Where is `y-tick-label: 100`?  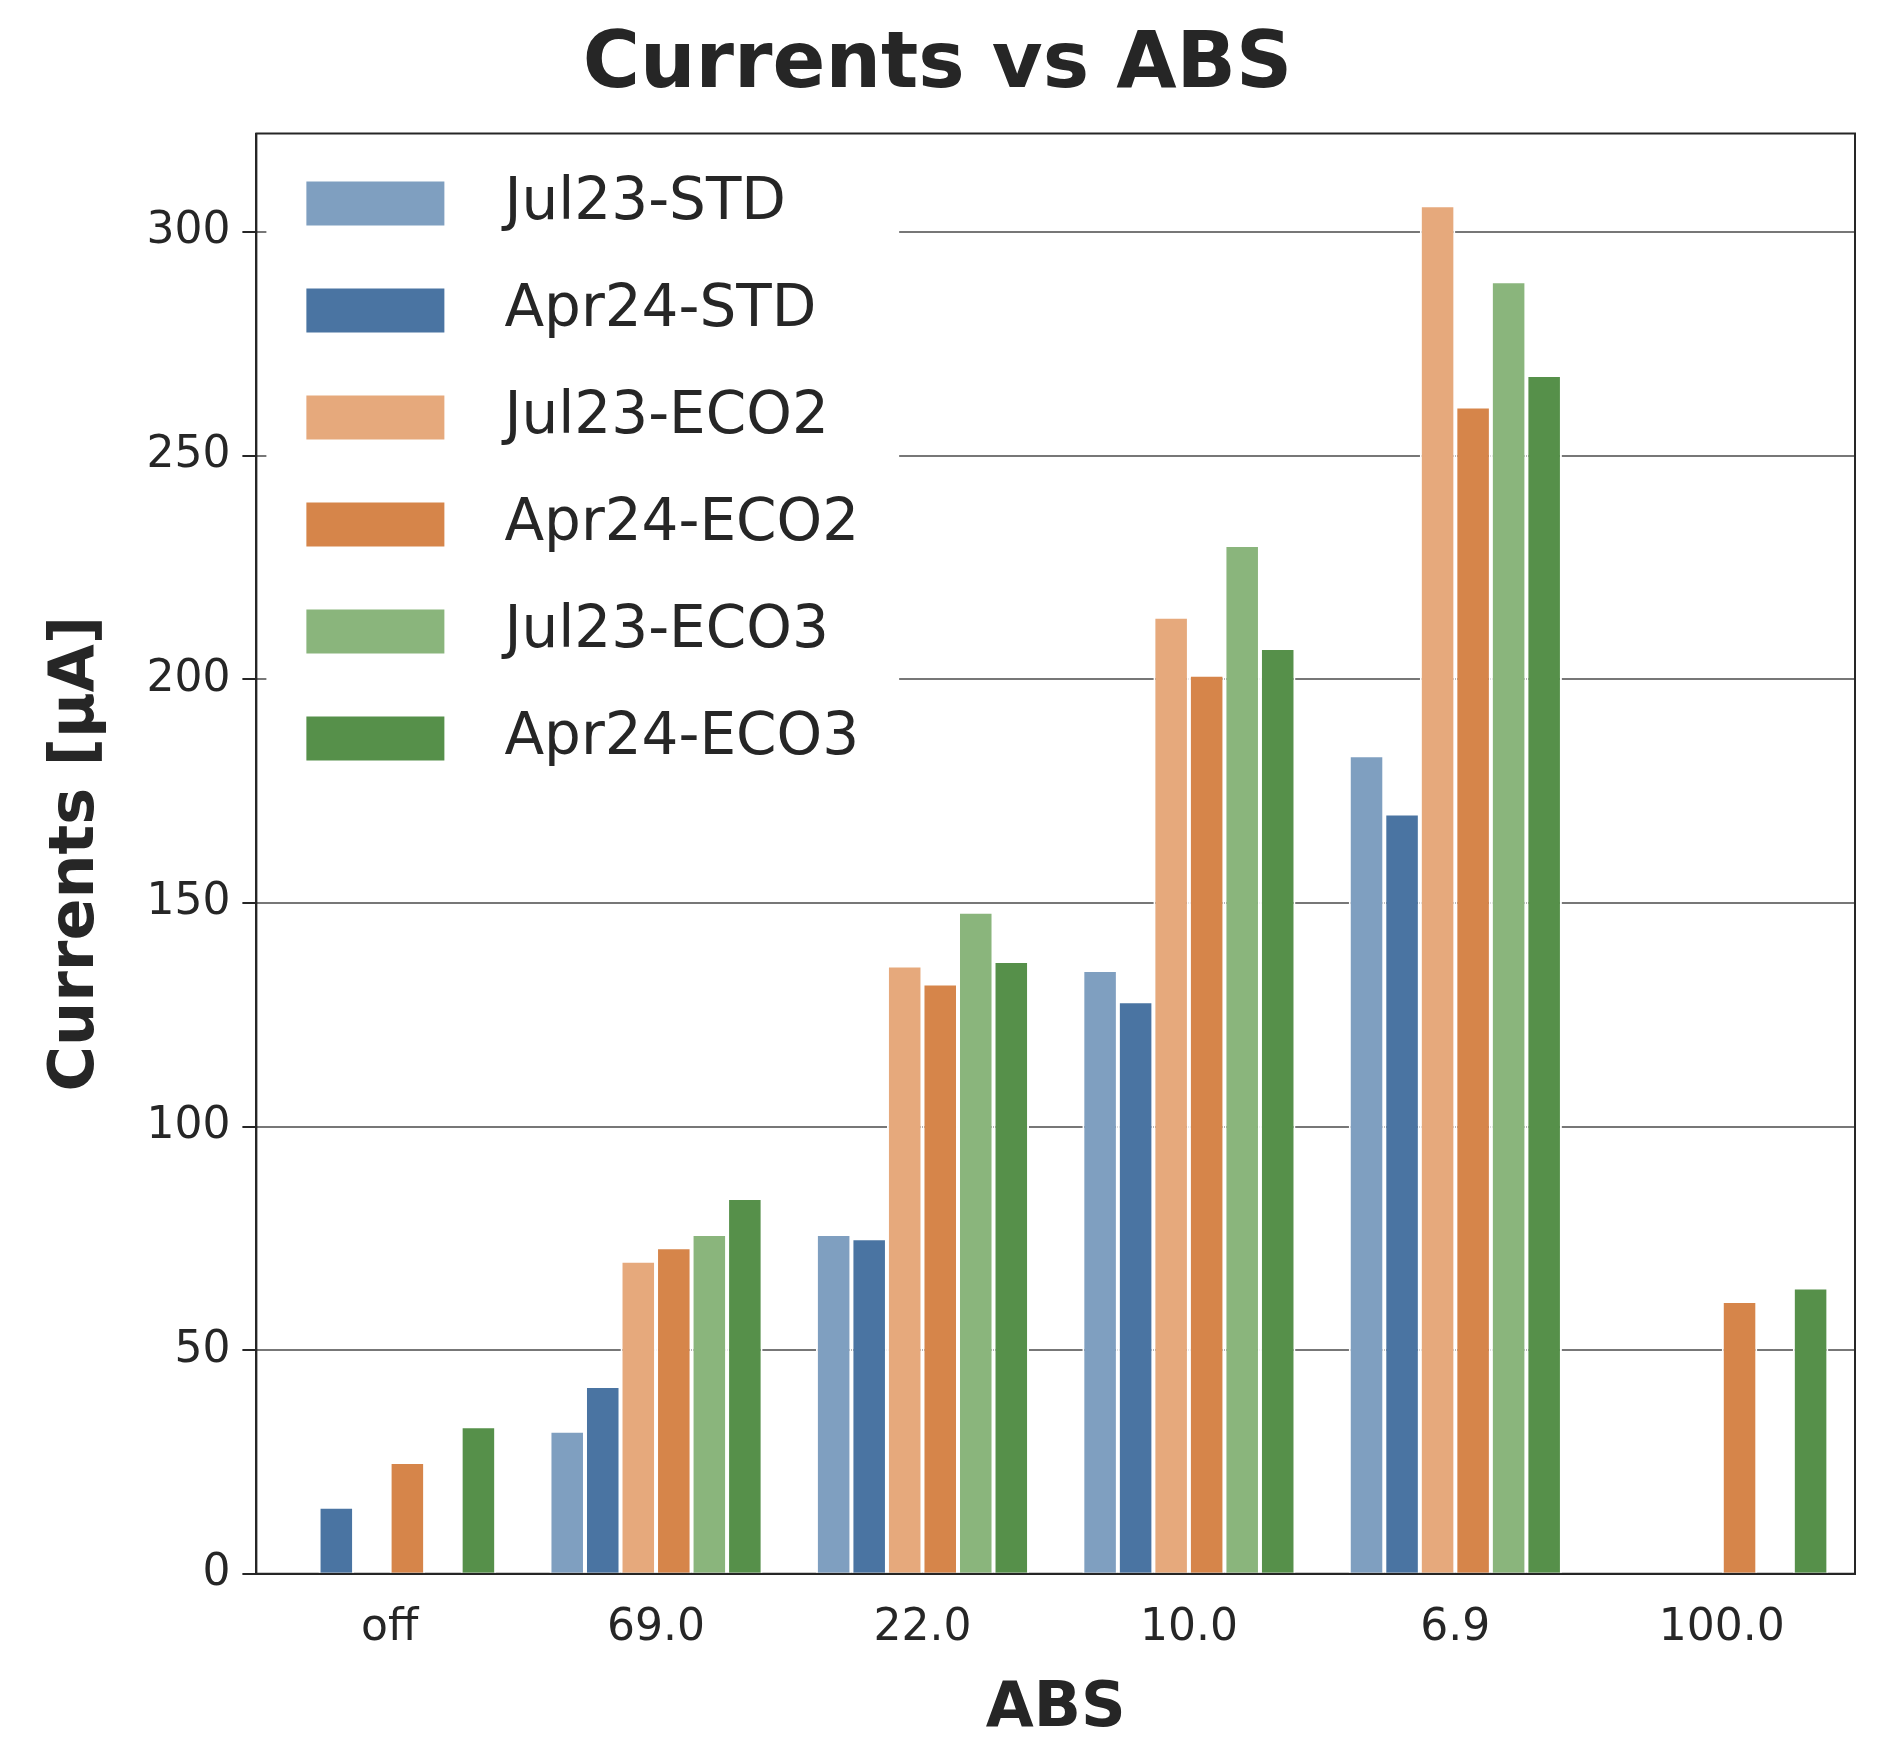 y-tick-label: 100 is located at coordinates (188, 1122).